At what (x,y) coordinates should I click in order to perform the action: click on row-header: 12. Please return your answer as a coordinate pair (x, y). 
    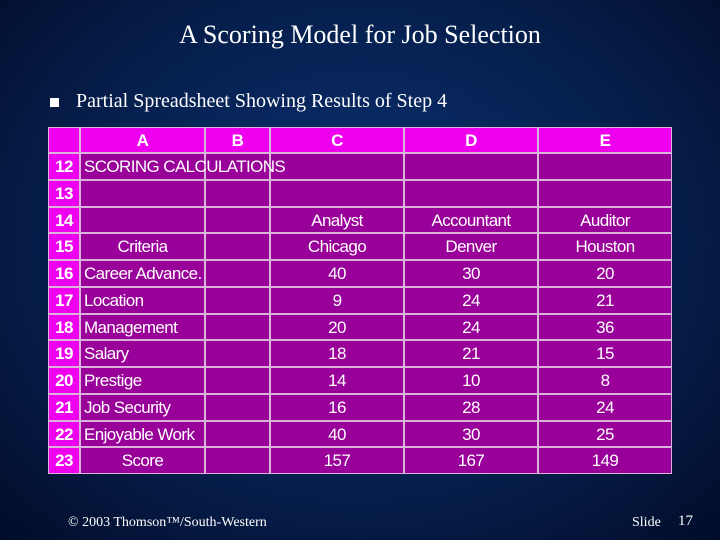
    Looking at the image, I should click on (64, 166).